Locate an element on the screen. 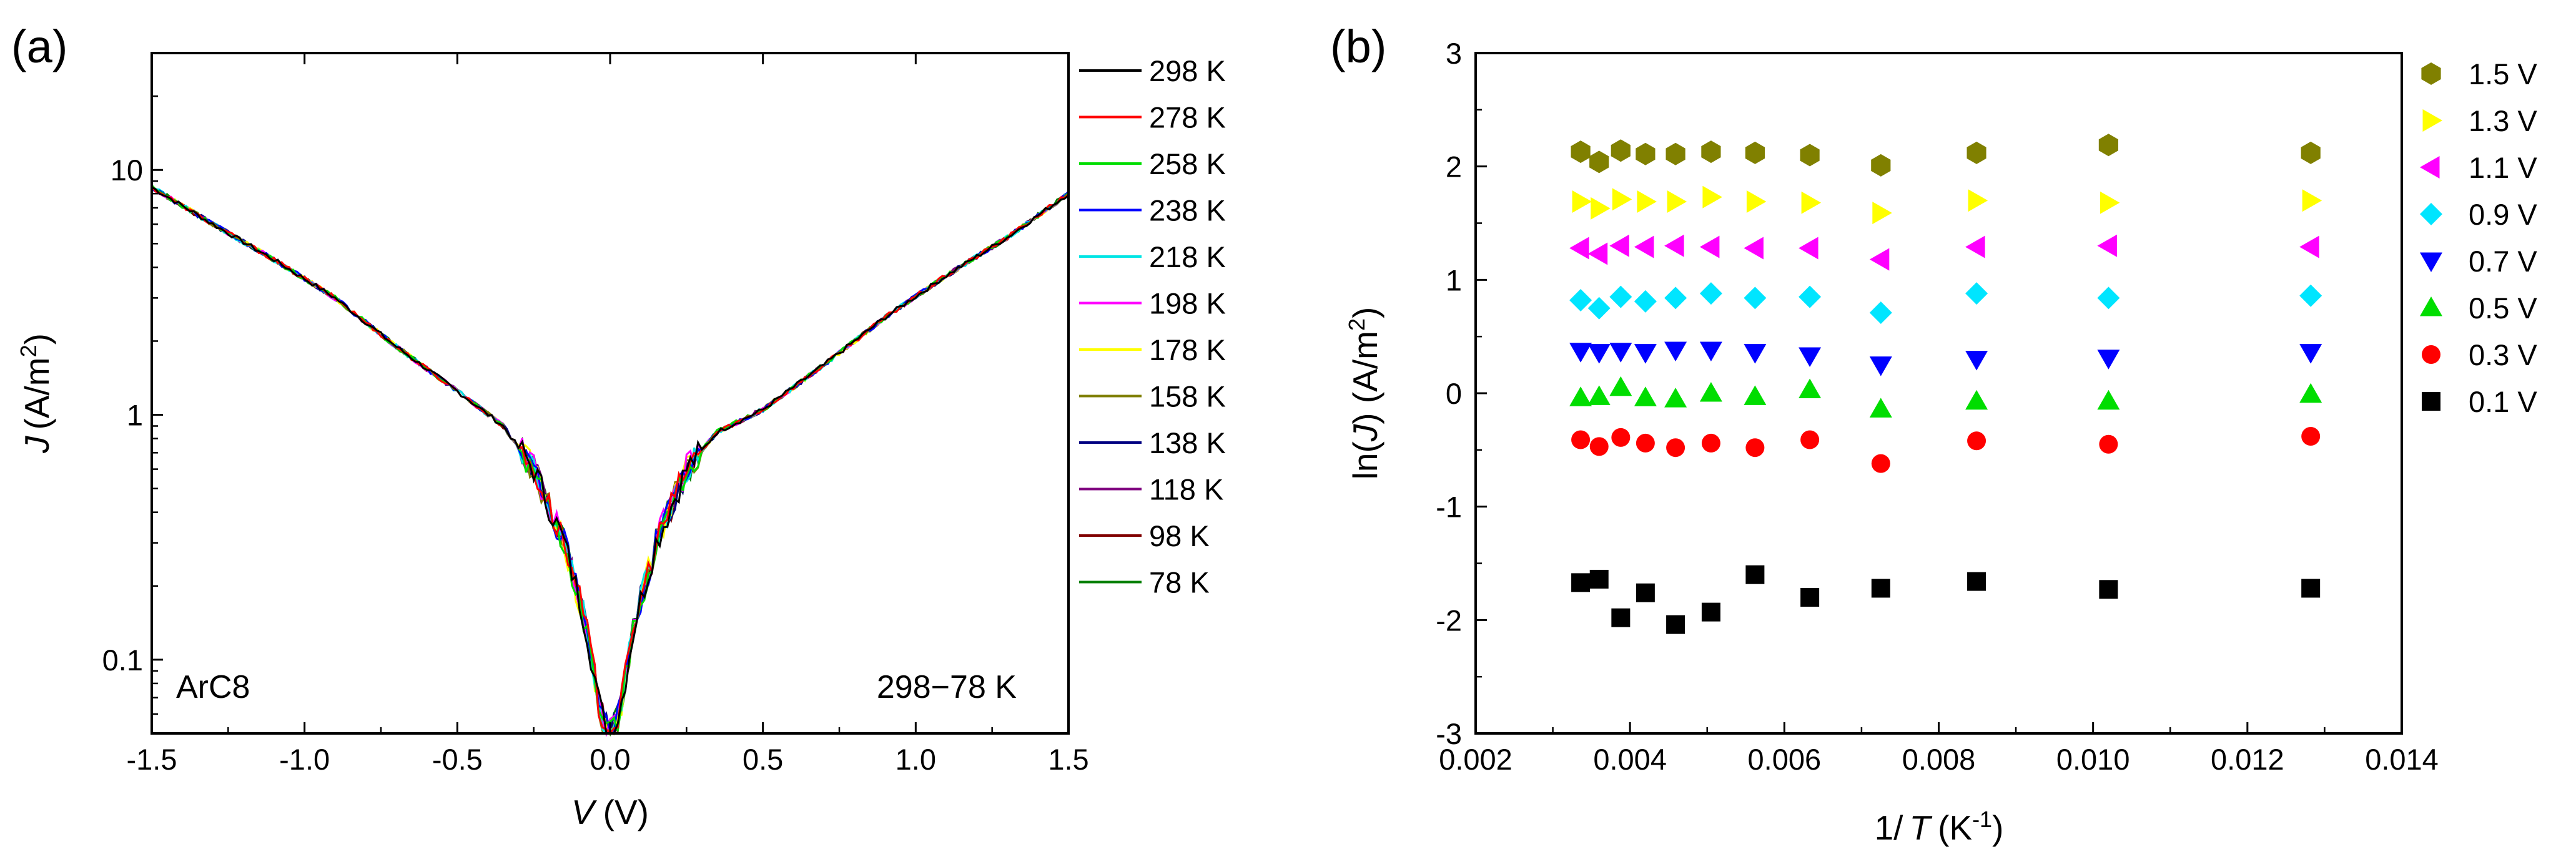  panel-a-x-tick-label: 0.5 is located at coordinates (763, 759).